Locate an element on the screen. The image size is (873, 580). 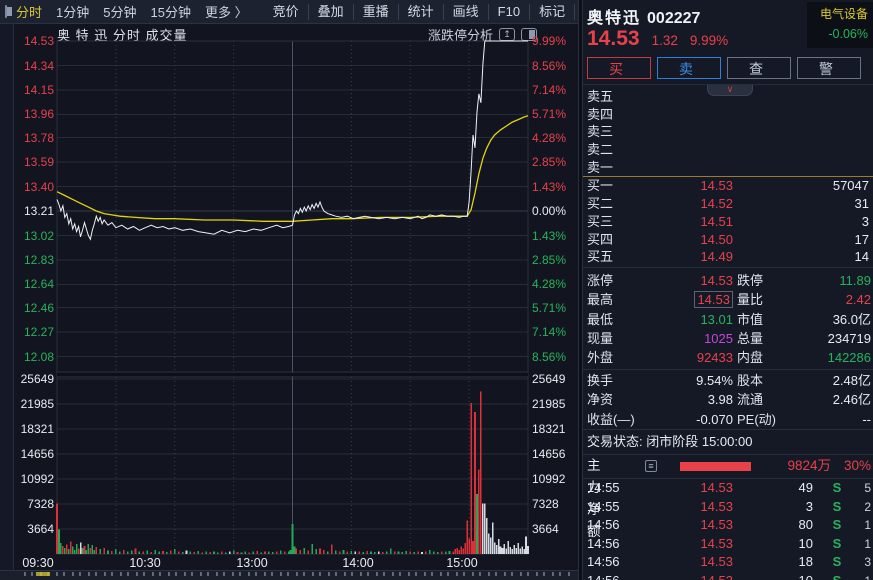
toolbar-button-0: 竞价 is located at coordinates (286, 11).